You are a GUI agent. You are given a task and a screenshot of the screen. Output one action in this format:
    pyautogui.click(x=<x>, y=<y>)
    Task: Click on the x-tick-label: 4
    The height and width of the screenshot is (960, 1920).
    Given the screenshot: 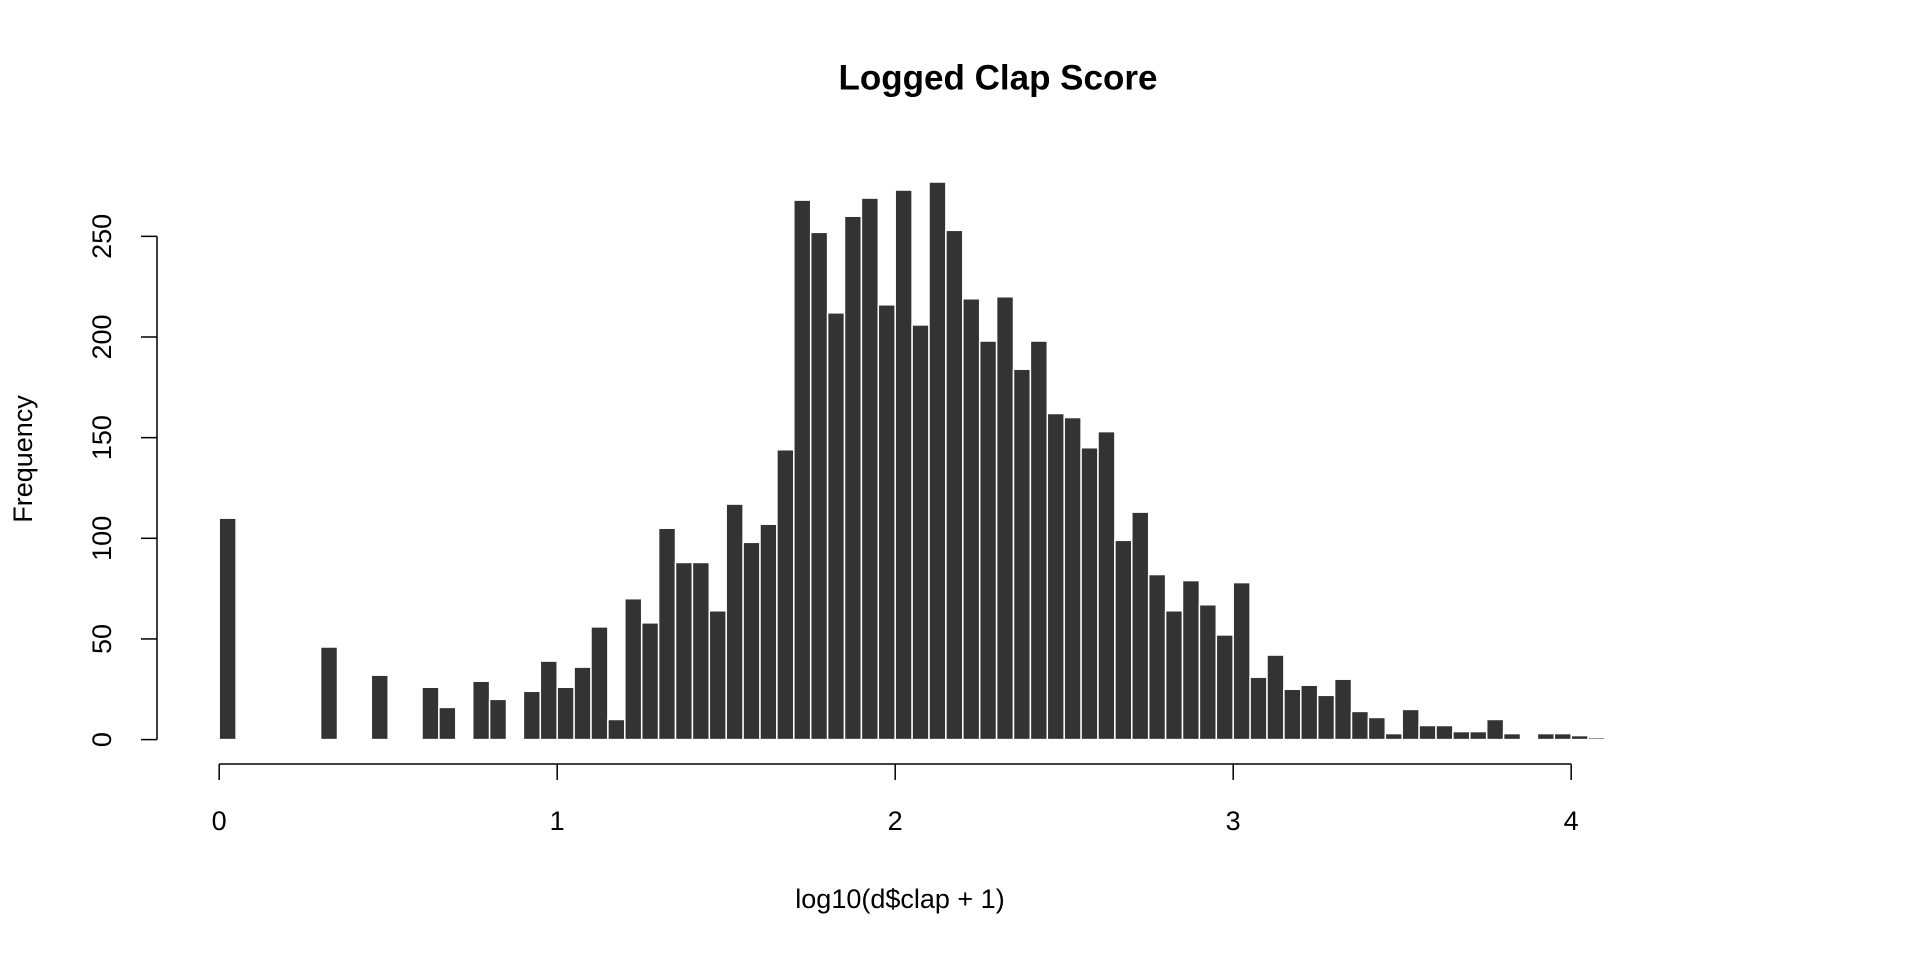 What is the action you would take?
    pyautogui.click(x=1571, y=821)
    